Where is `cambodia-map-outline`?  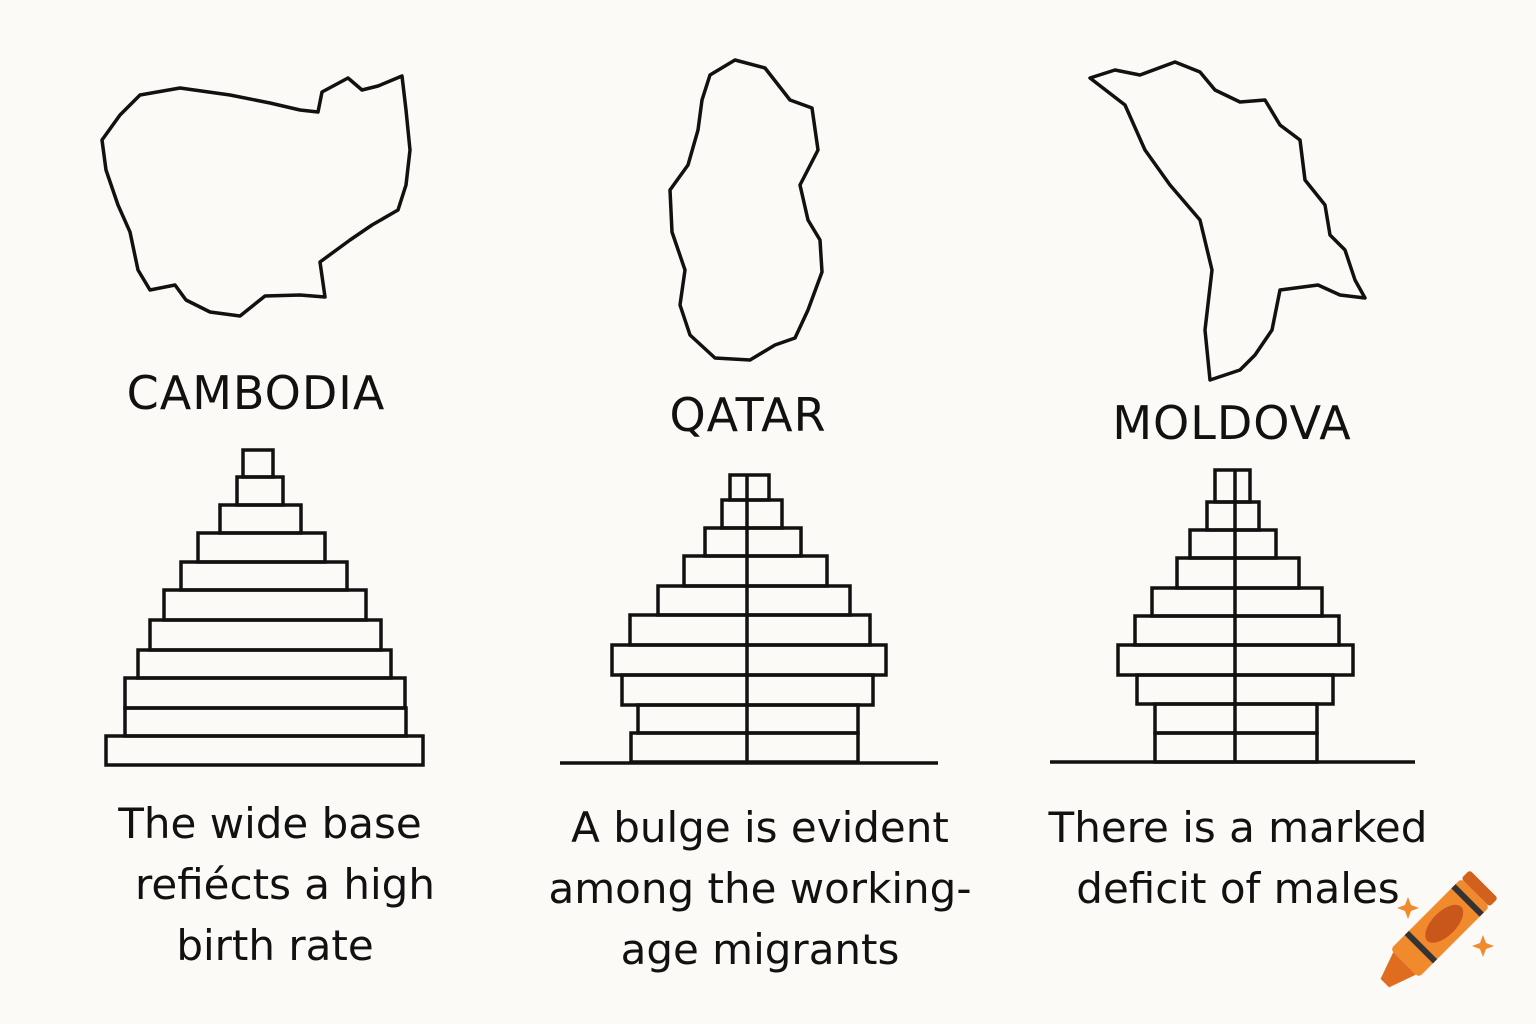 cambodia-map-outline is located at coordinates (256, 196).